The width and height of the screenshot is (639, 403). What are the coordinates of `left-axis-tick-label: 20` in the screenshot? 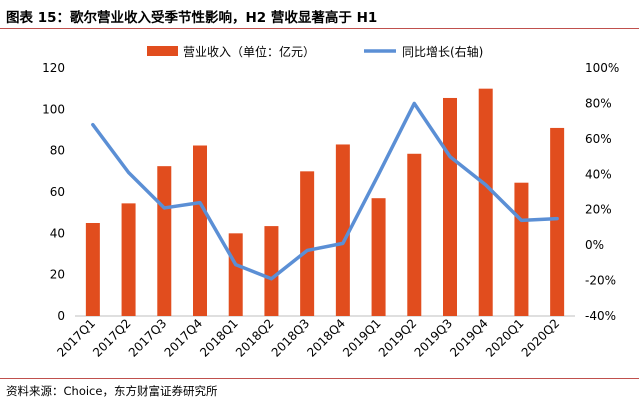 It's located at (57, 275).